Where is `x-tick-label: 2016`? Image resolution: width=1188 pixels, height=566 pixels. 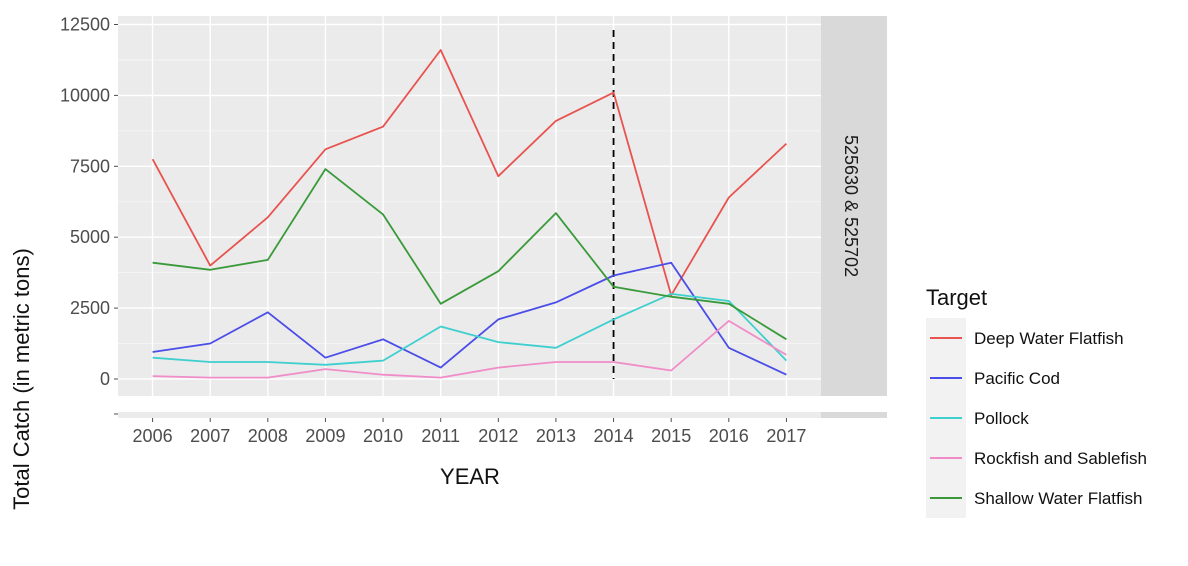 x-tick-label: 2016 is located at coordinates (729, 436).